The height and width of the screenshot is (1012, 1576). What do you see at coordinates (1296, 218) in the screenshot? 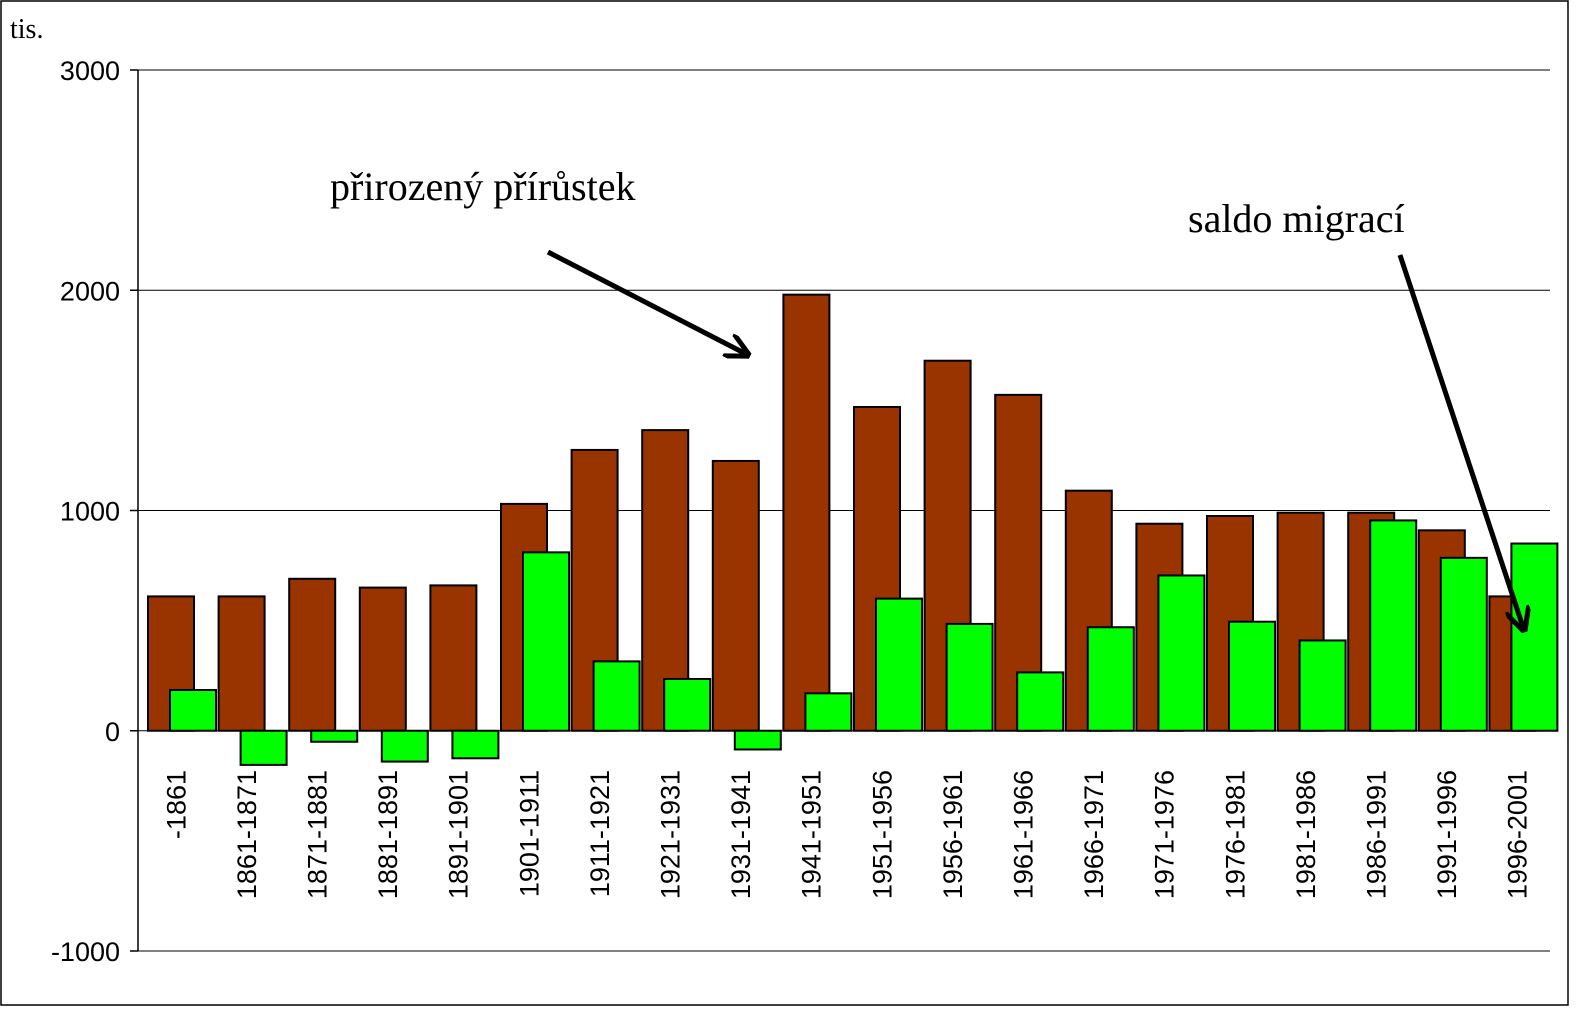
I see `annotation: saldo migrací` at bounding box center [1296, 218].